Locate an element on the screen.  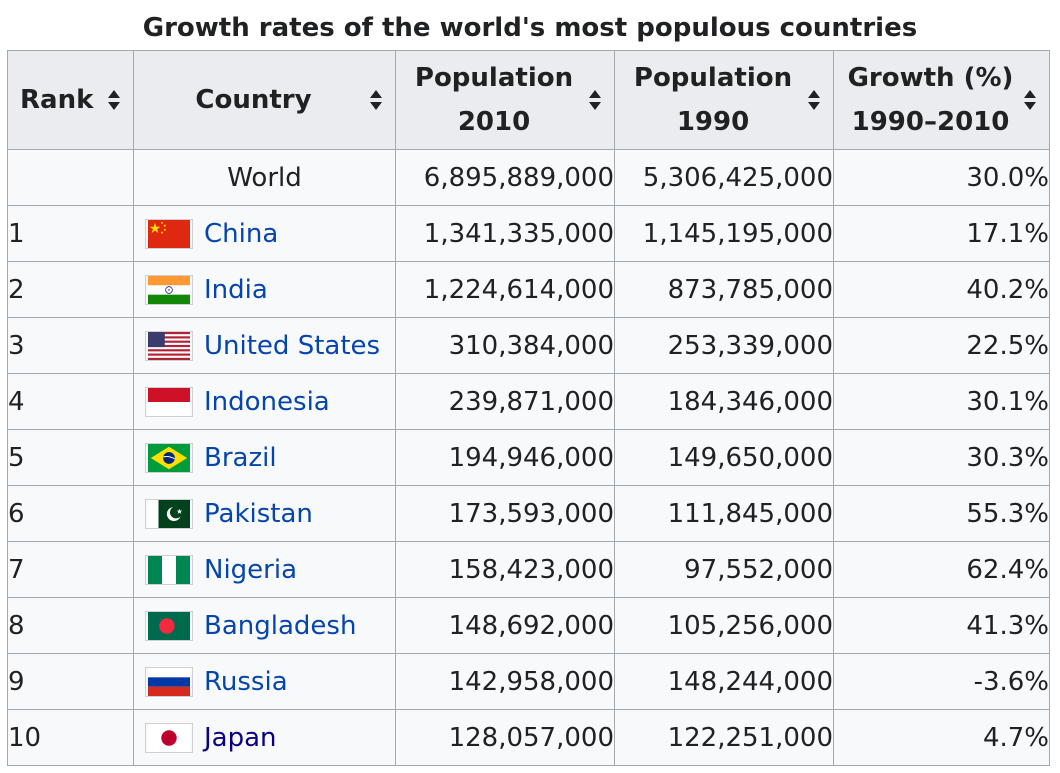
pop1990-cell: 105,256,000 is located at coordinates (724, 625).